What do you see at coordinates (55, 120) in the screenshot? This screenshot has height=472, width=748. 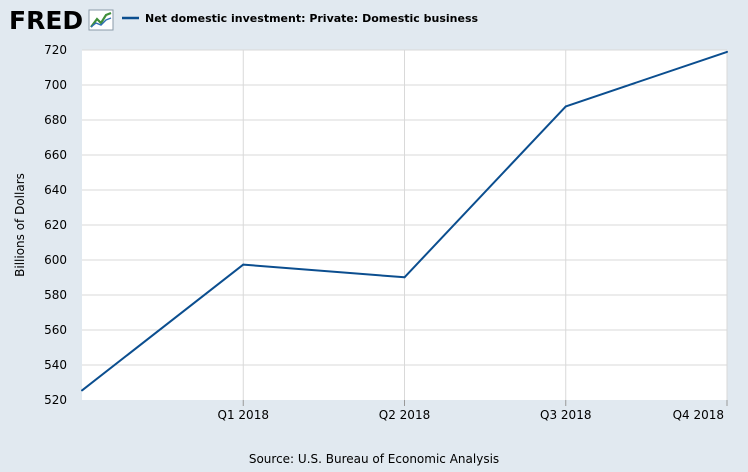 I see `y-tick-label: 680` at bounding box center [55, 120].